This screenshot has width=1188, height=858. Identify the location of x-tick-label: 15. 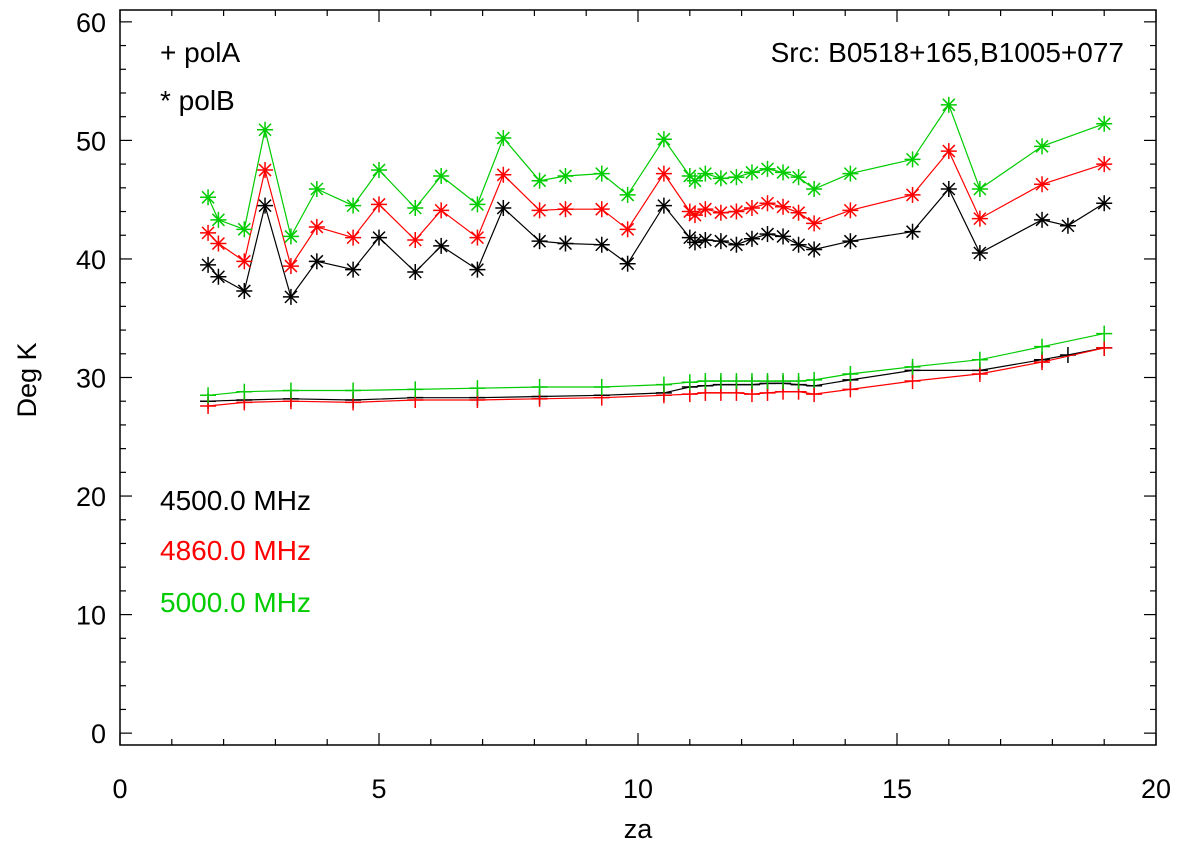
(897, 789).